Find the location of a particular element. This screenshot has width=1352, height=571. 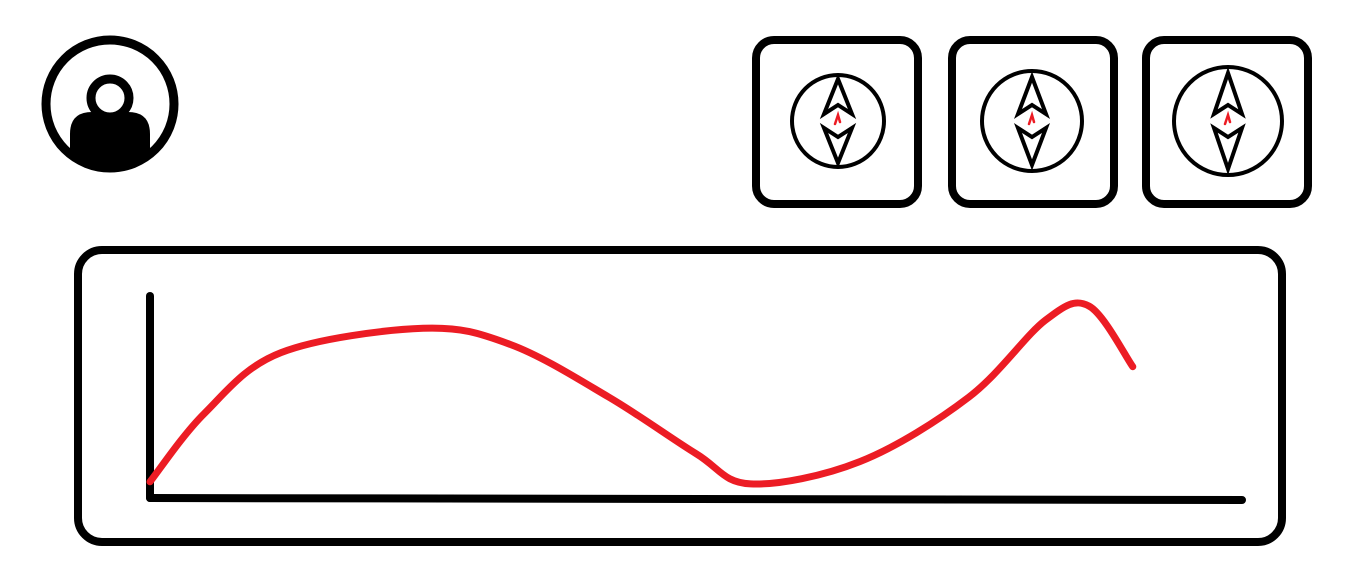

x-axis is located at coordinates (696, 499).